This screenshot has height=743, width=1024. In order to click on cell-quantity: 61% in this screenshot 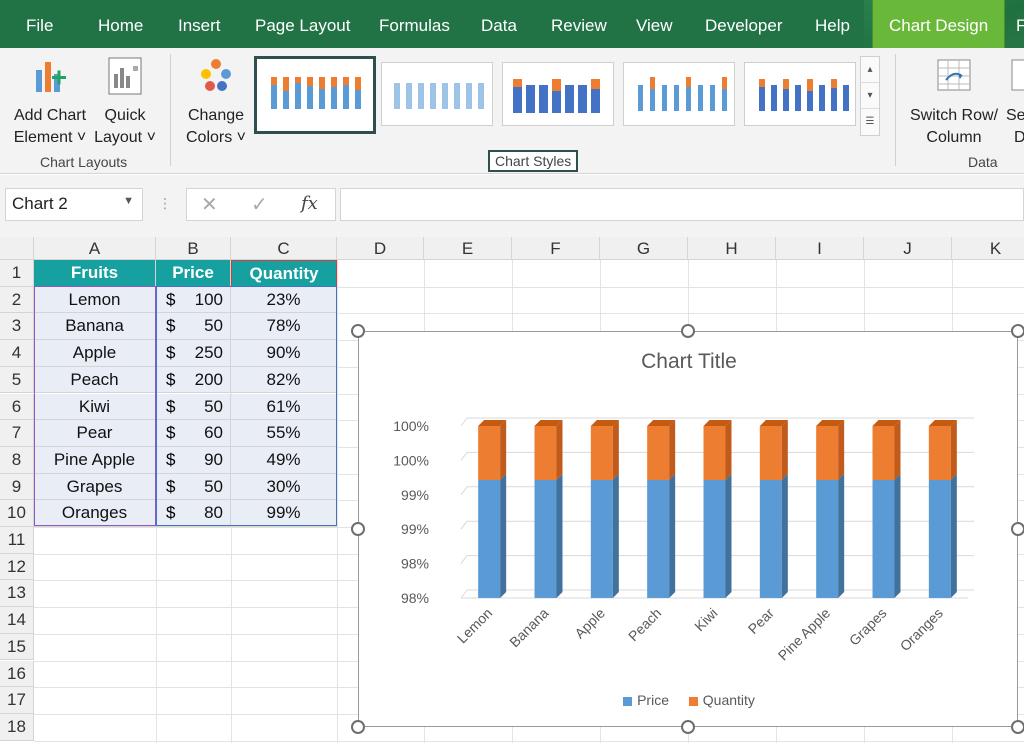, I will do `click(284, 407)`.